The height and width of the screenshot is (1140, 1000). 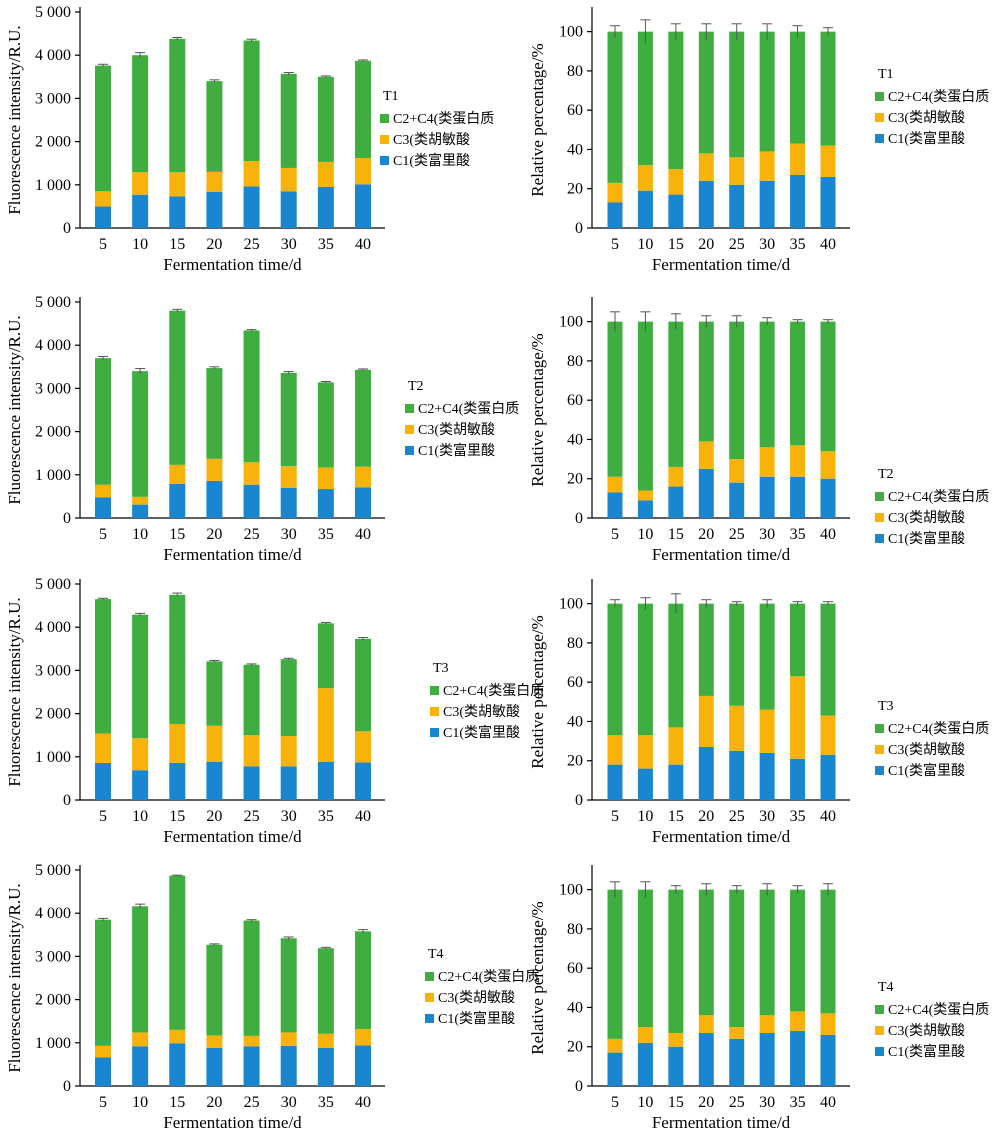 What do you see at coordinates (932, 1020) in the screenshot?
I see `legend: T4 C2+C4(类蛋白质 C3(类胡敏酸 C1(类富里酸` at bounding box center [932, 1020].